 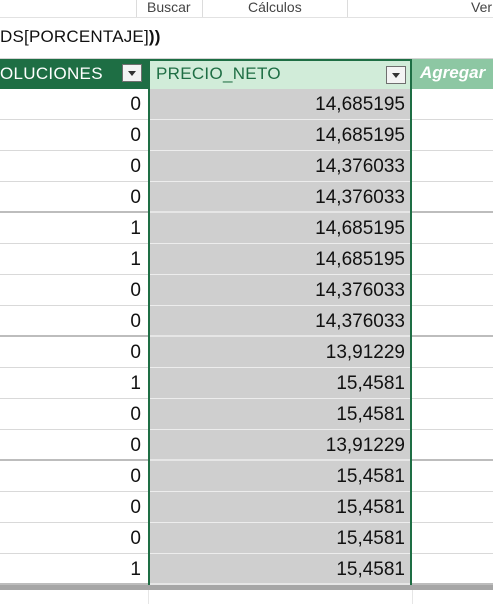 I want to click on formula-bar: DS[PORCENTAJE])), so click(x=246, y=38).